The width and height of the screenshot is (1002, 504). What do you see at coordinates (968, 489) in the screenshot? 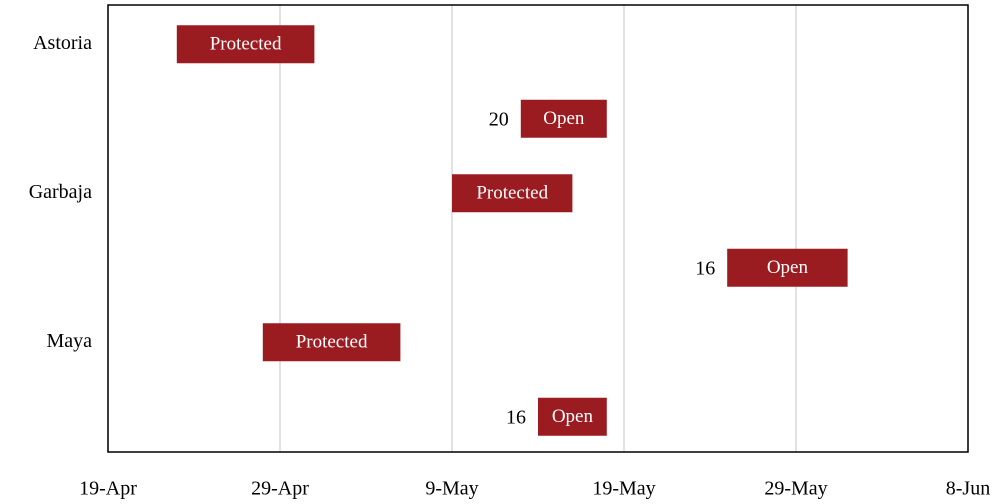
I see `x-tick-label: 8-Jun` at bounding box center [968, 489].